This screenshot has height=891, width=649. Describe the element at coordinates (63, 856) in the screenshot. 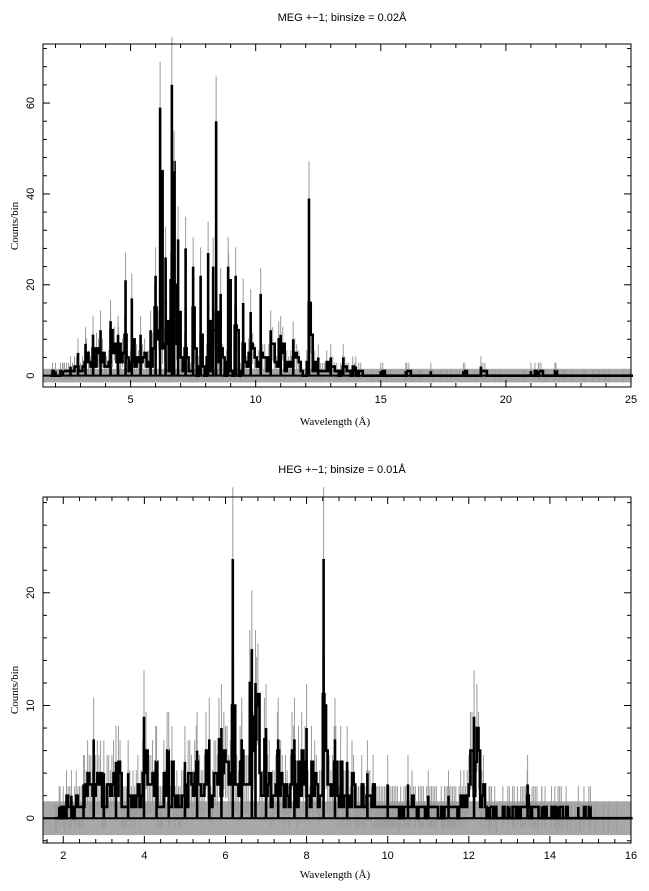

I see `heg-x-tick-label: 2` at that location.